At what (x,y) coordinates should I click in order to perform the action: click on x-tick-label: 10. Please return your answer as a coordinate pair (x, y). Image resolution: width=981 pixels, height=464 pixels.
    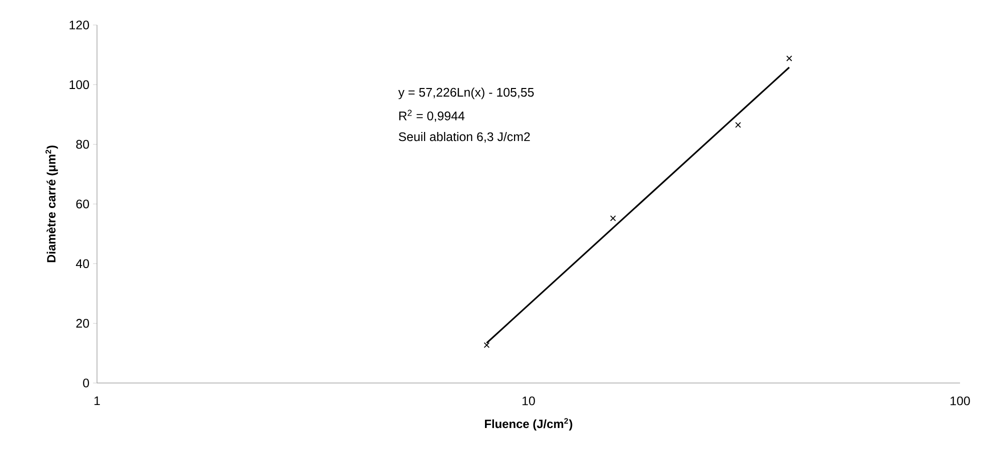
    Looking at the image, I should click on (528, 401).